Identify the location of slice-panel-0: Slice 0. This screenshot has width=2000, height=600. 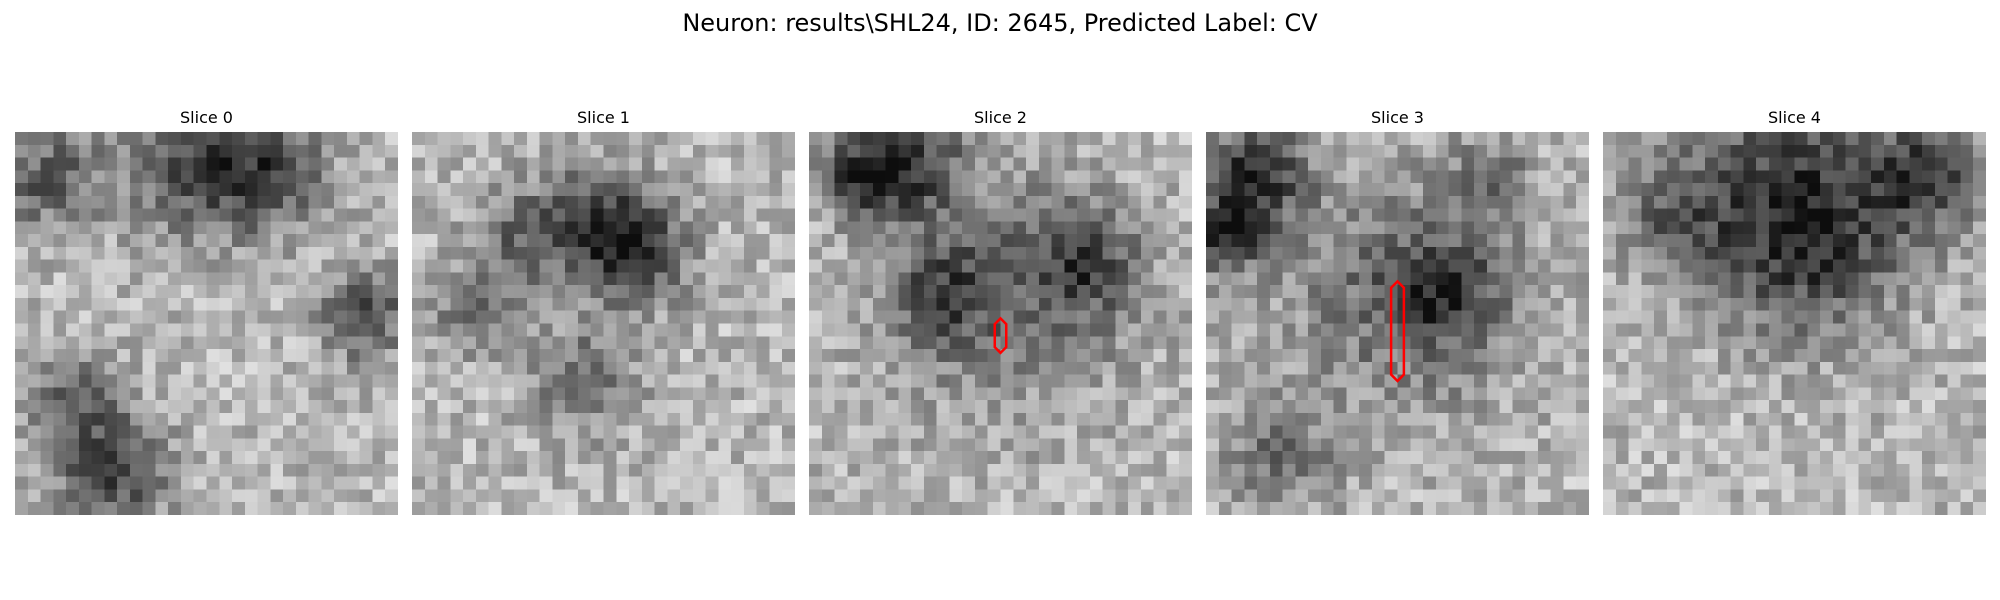
(206, 311).